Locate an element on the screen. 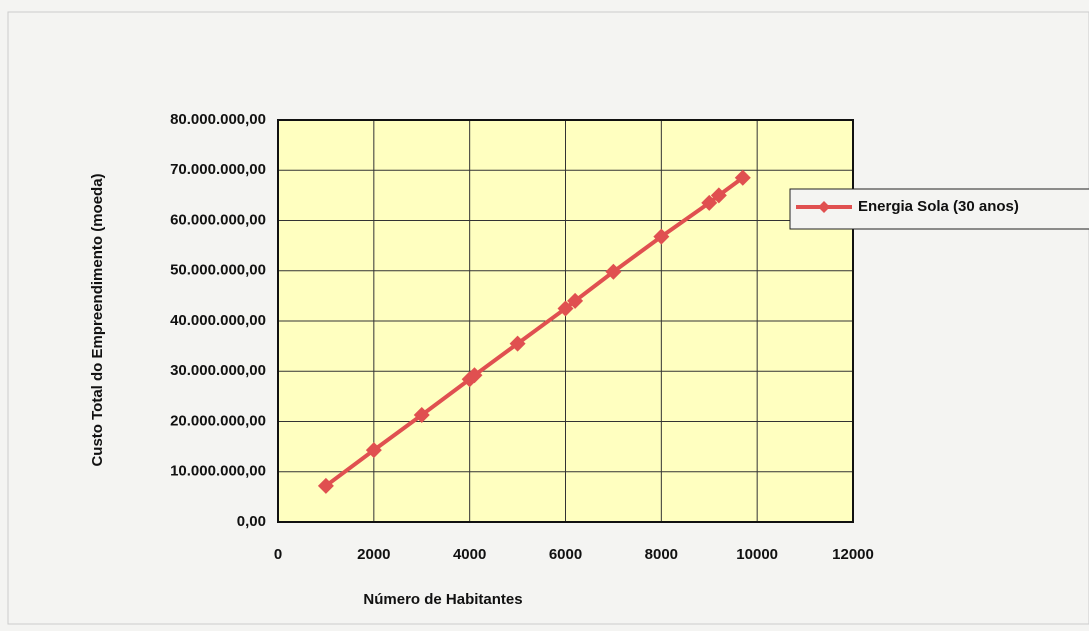 The height and width of the screenshot is (631, 1089). x-tick-label: 8000 is located at coordinates (661, 554).